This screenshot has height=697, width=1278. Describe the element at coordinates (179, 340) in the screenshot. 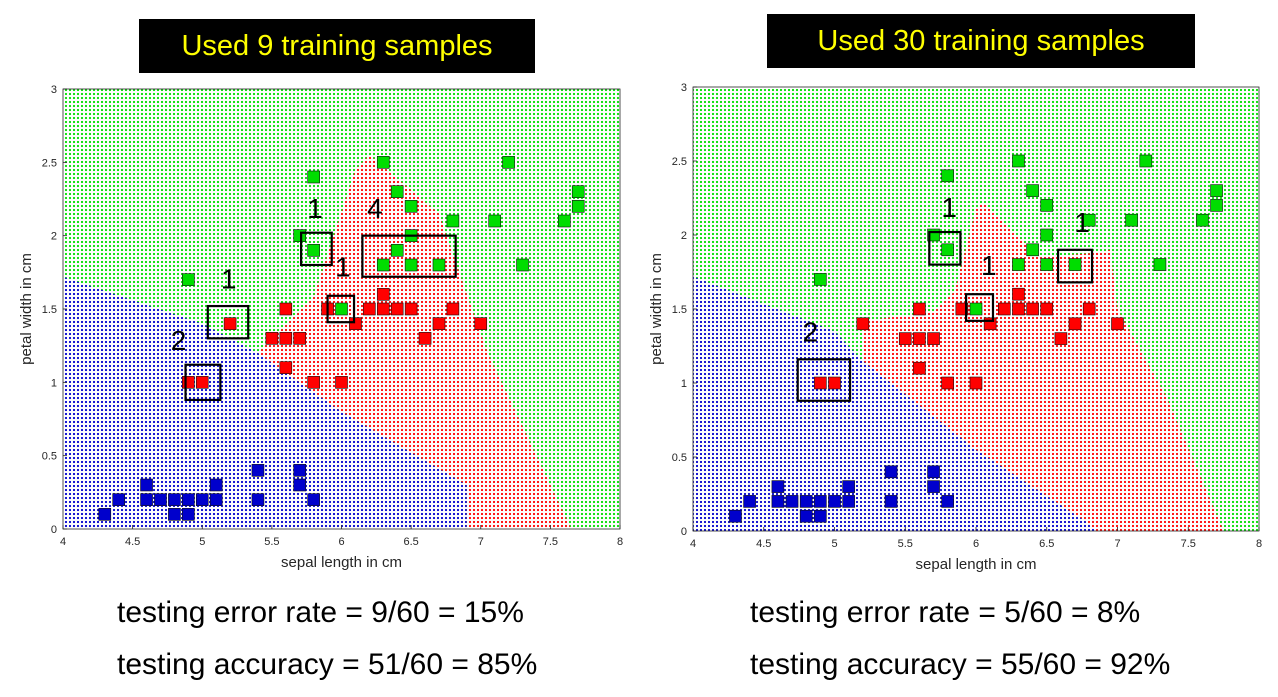

I see `error-count-label: 2` at that location.